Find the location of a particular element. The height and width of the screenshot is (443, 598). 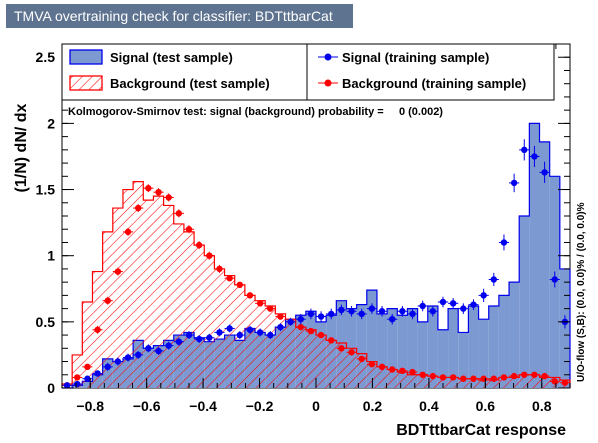

x-tick-label: −0.4 is located at coordinates (203, 406).